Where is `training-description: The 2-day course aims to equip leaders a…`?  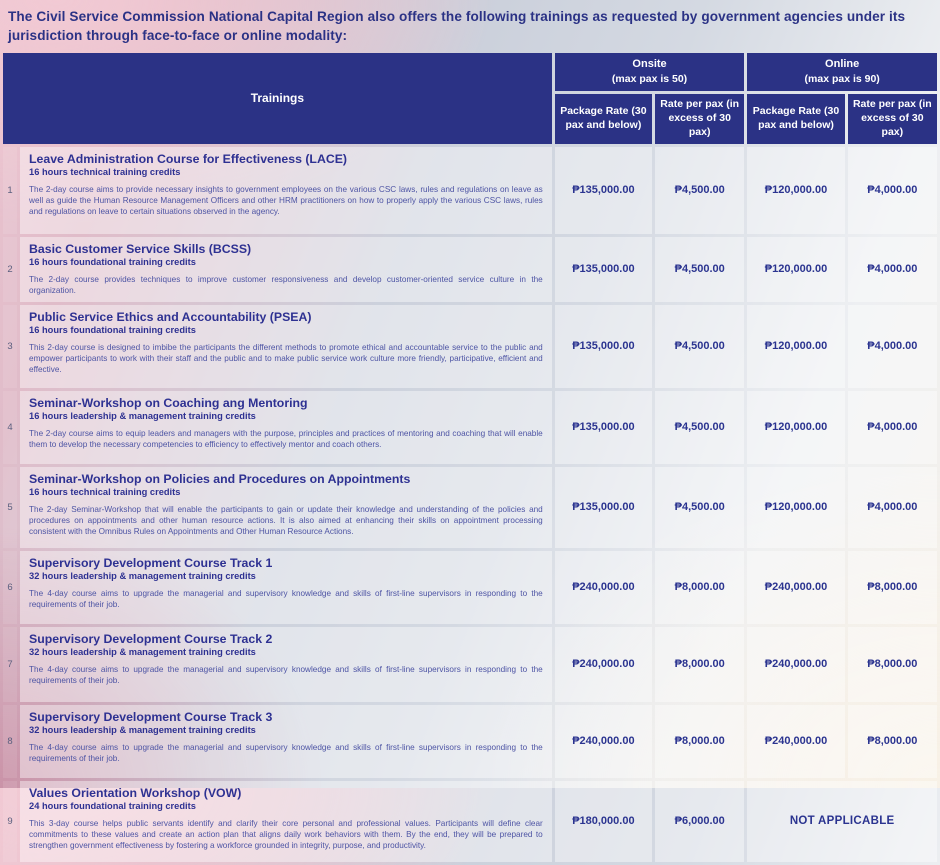
training-description: The 2-day course aims to equip leaders a… is located at coordinates (286, 438).